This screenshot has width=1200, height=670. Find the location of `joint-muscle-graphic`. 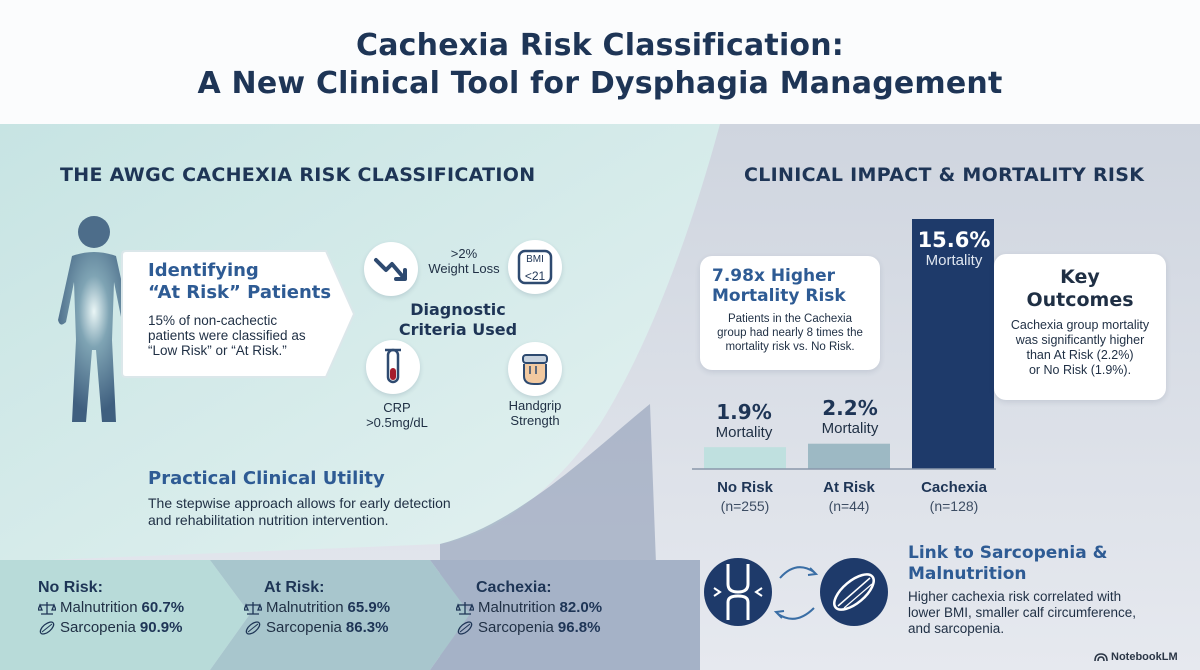

joint-muscle-graphic is located at coordinates (796, 592).